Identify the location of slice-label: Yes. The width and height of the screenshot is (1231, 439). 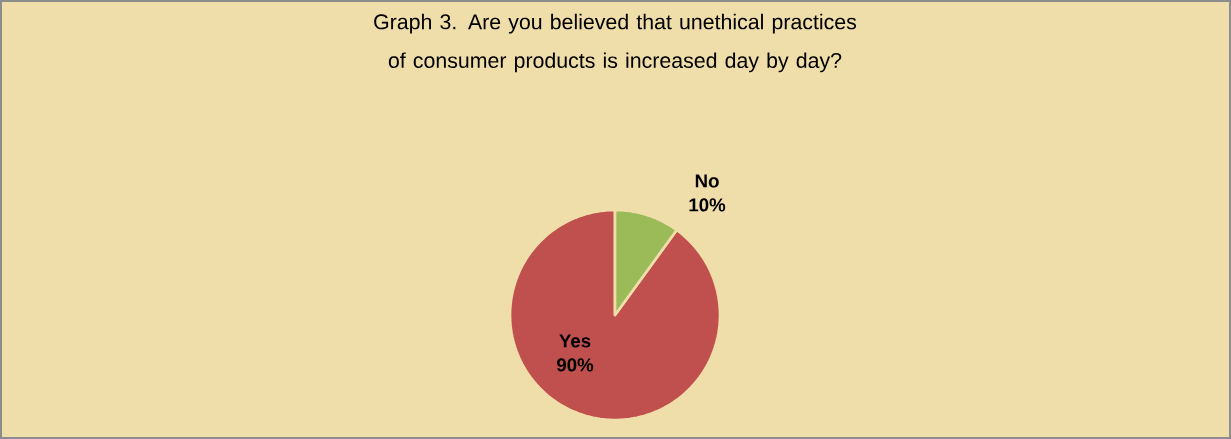
(575, 341).